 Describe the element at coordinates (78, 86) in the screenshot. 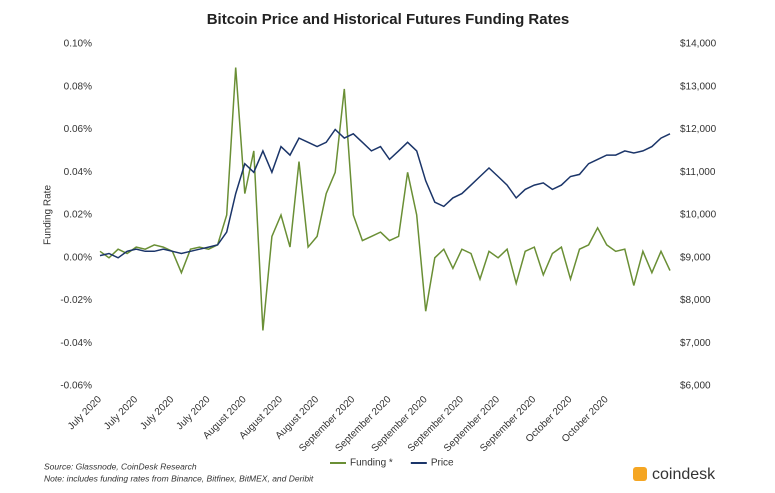

I see `y-tick-label: 0.08%` at that location.